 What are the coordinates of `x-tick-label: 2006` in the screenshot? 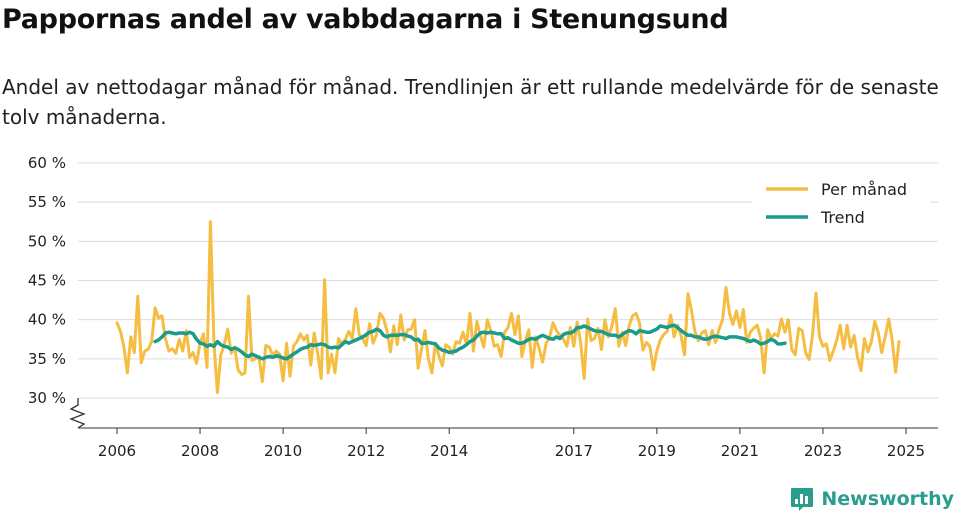 It's located at (117, 451).